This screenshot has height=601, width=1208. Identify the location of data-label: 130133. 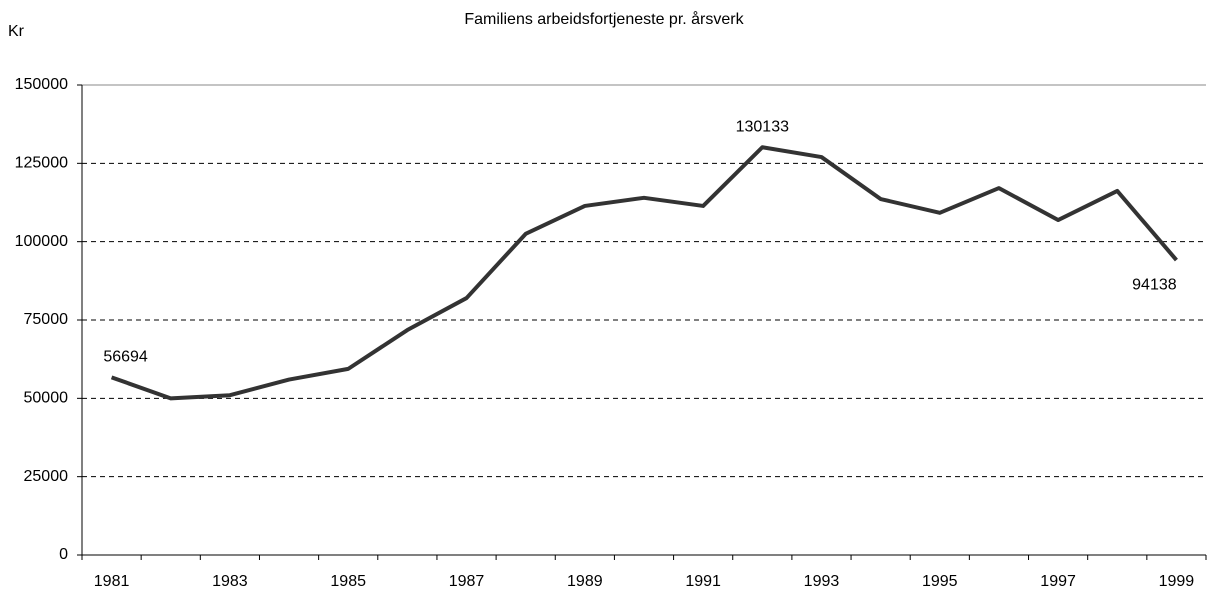
(762, 126).